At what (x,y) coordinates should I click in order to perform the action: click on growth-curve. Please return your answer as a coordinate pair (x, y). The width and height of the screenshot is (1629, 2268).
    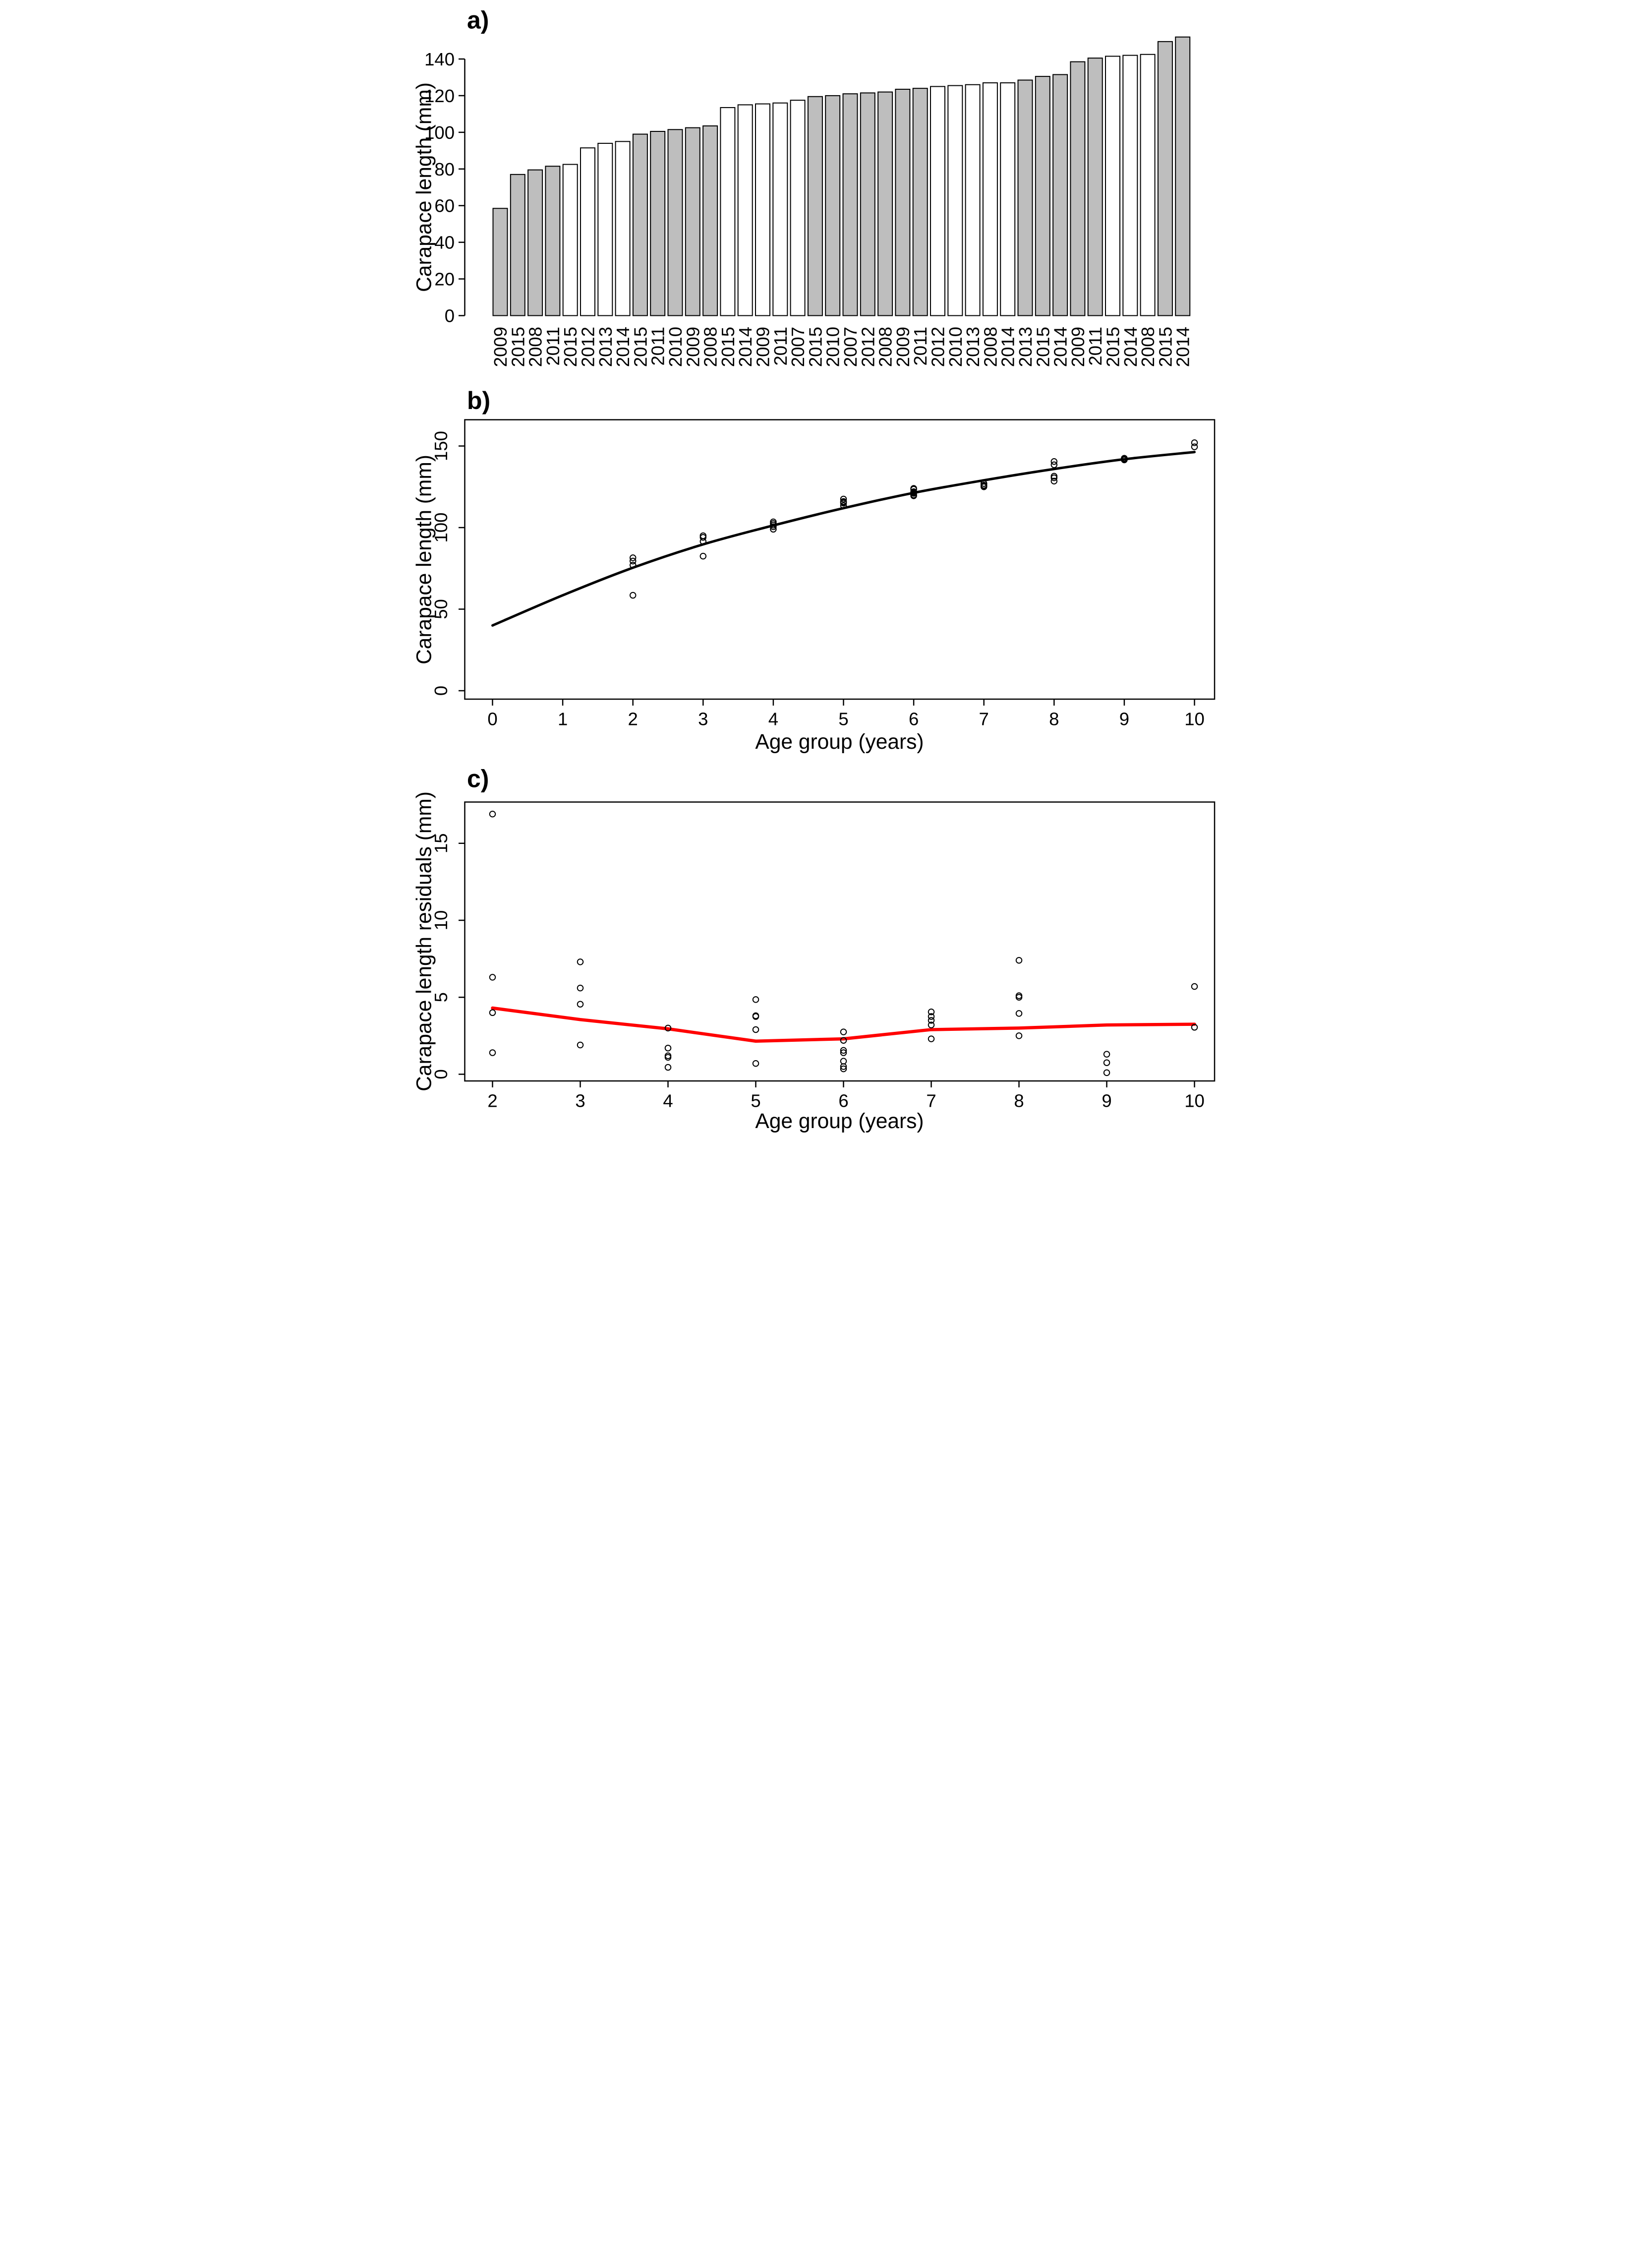
    Looking at the image, I should click on (843, 539).